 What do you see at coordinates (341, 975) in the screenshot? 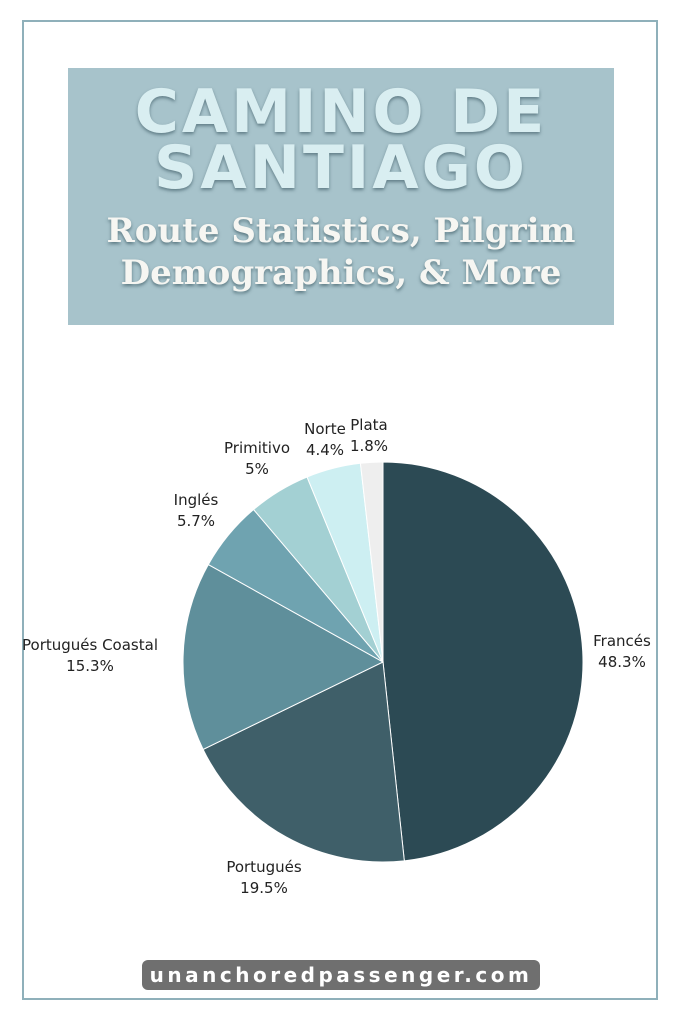
I see `site-url-badge: unanchoredpassenger.com` at bounding box center [341, 975].